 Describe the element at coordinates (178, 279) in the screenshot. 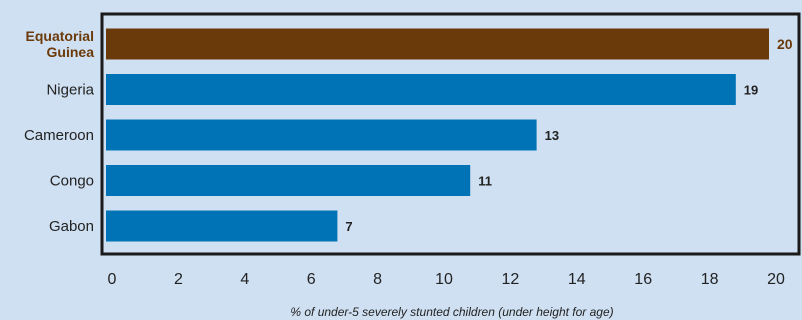

I see `x-tick-label: 2` at that location.